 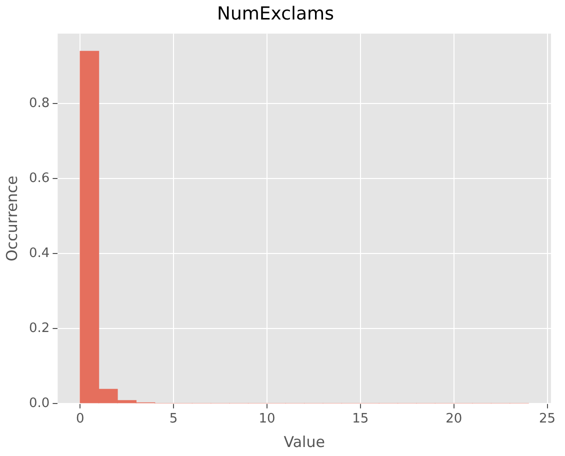 I want to click on y-tick-label: 0.8, so click(x=39, y=104).